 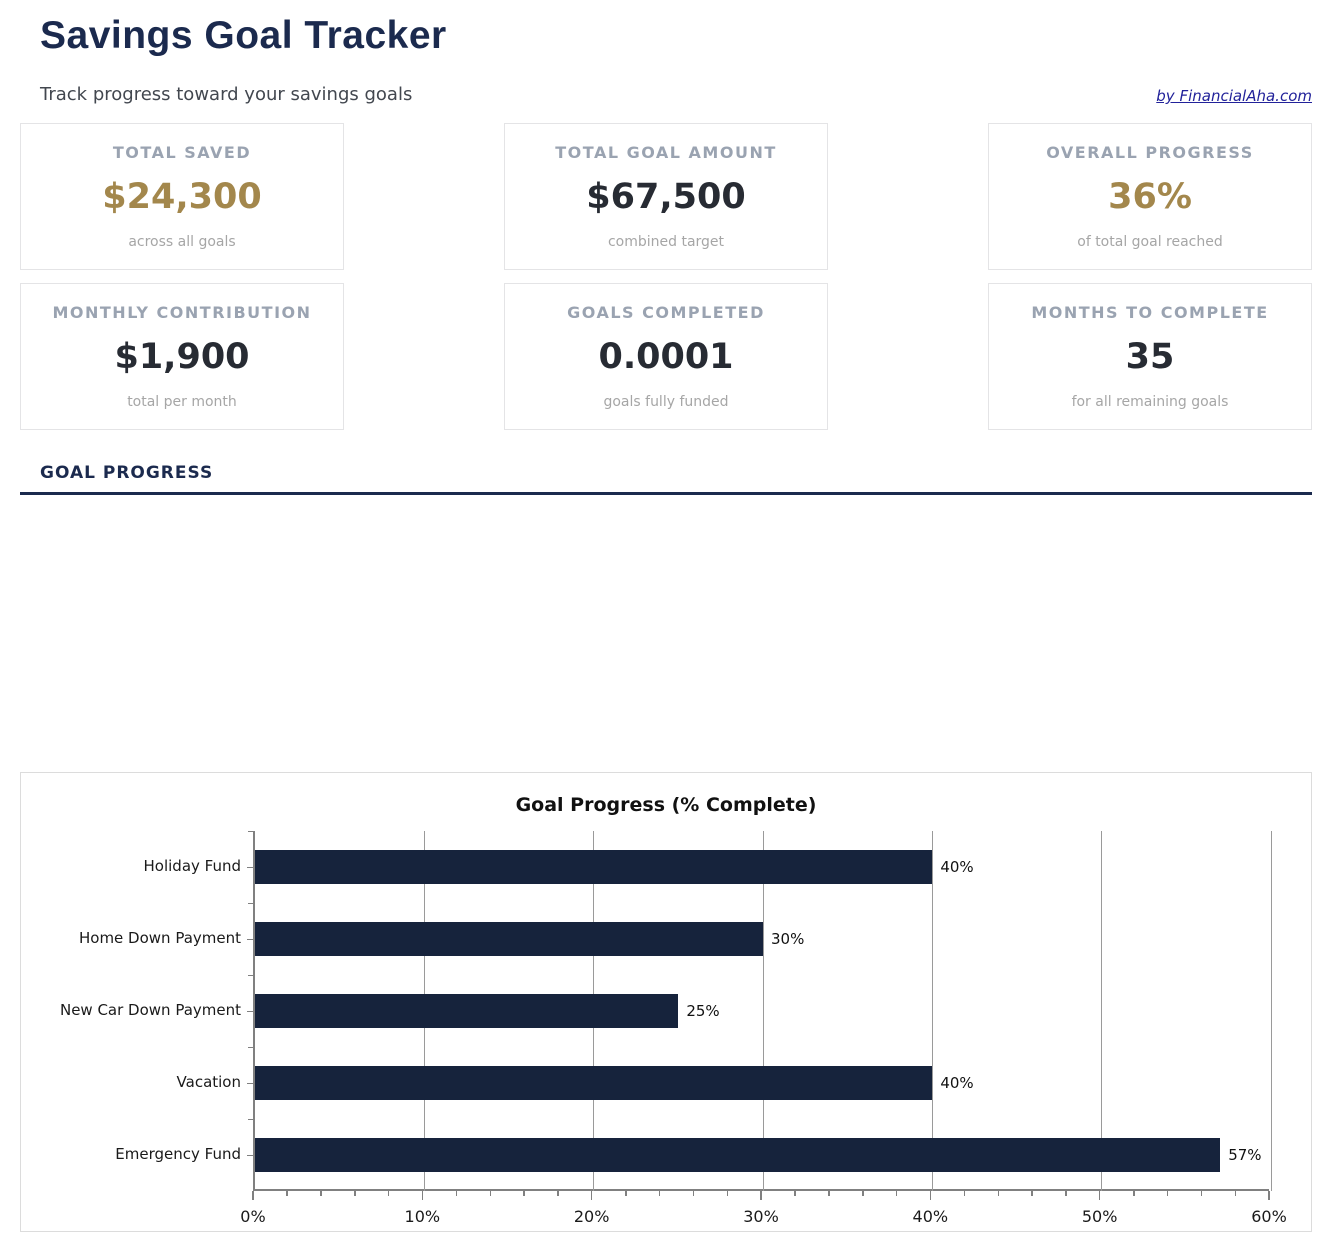 What do you see at coordinates (788, 939) in the screenshot?
I see `bar-value-label: 30%` at bounding box center [788, 939].